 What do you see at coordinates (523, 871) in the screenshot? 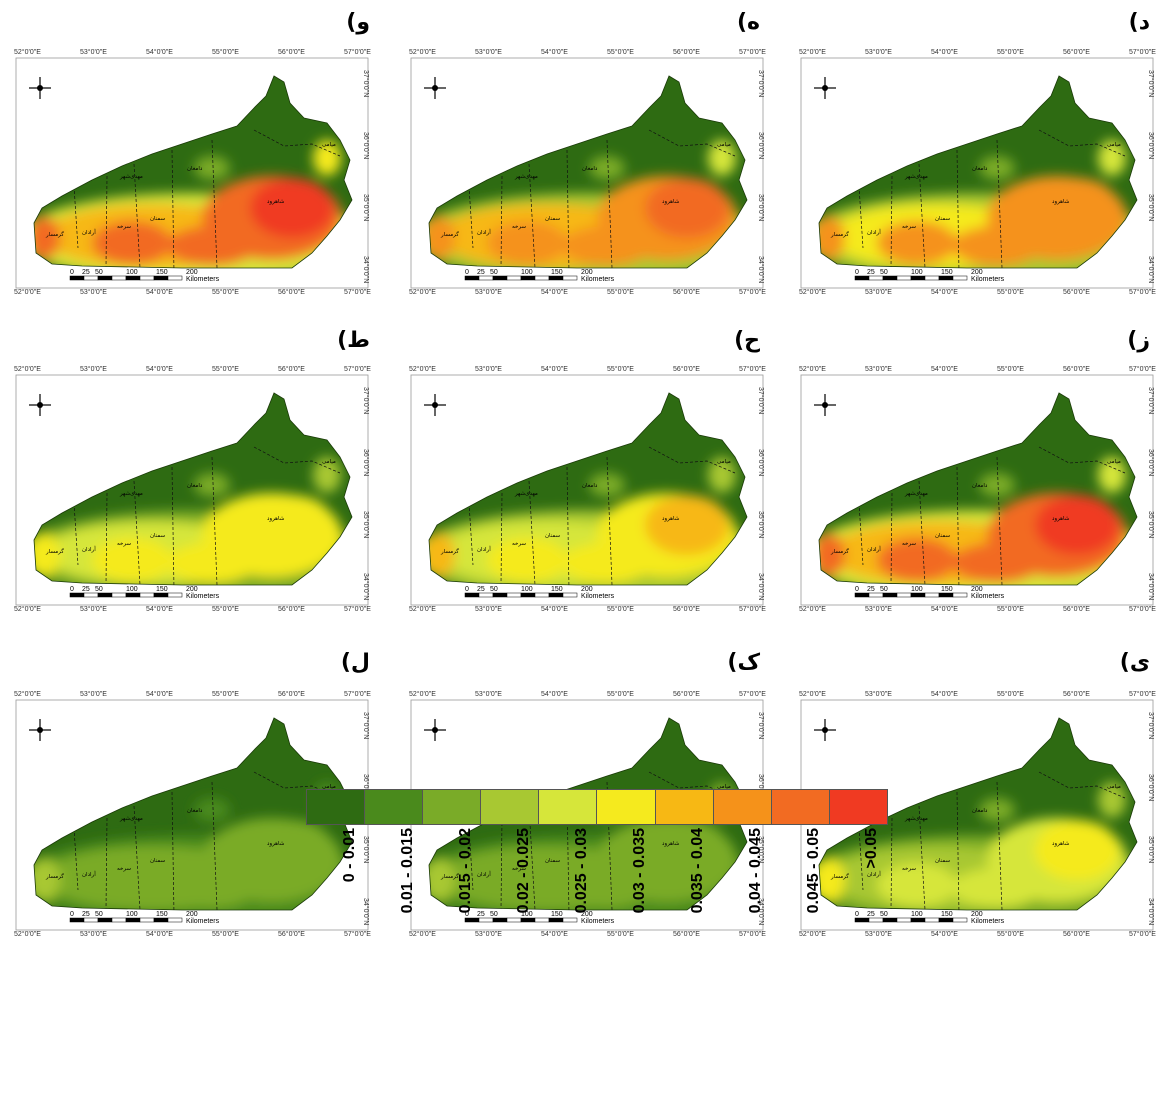
I see `legend-label: 0.02 - 0.025` at bounding box center [523, 871].